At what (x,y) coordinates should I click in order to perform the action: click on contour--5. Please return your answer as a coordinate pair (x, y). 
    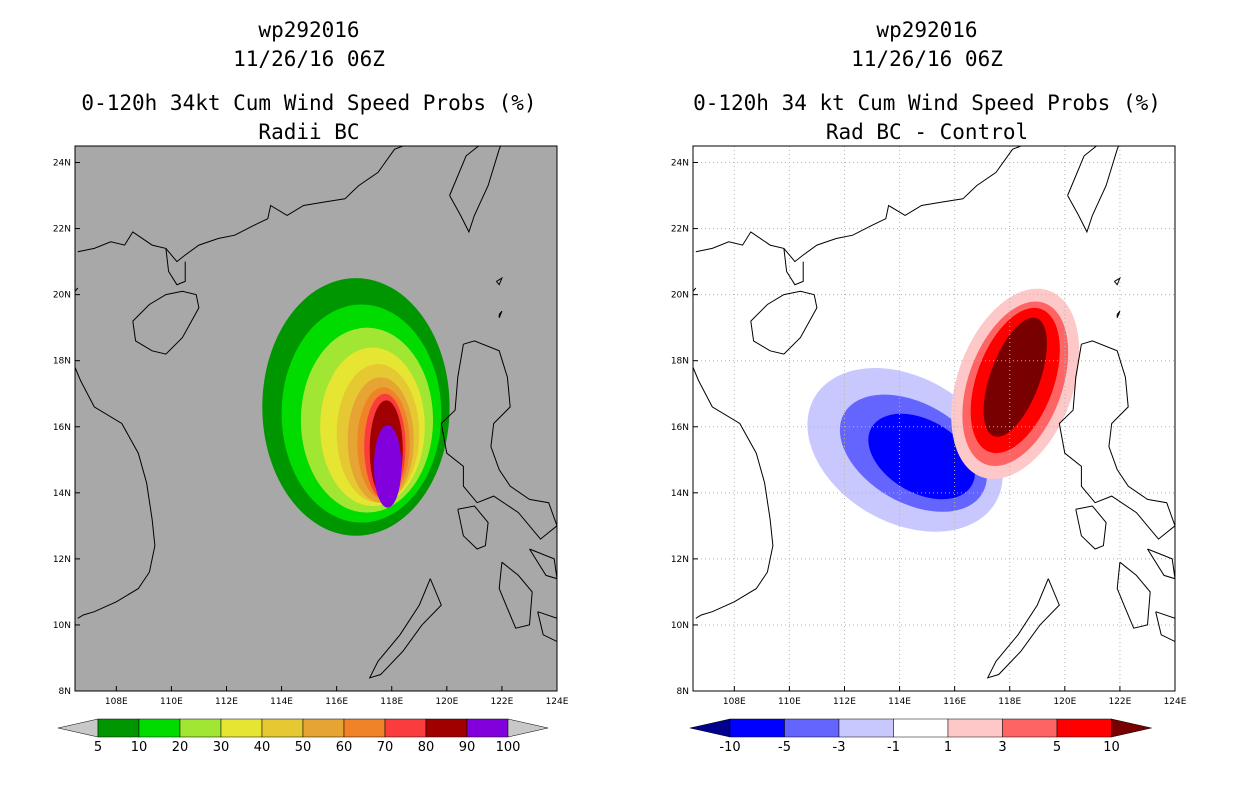
    Looking at the image, I should click on (921, 456).